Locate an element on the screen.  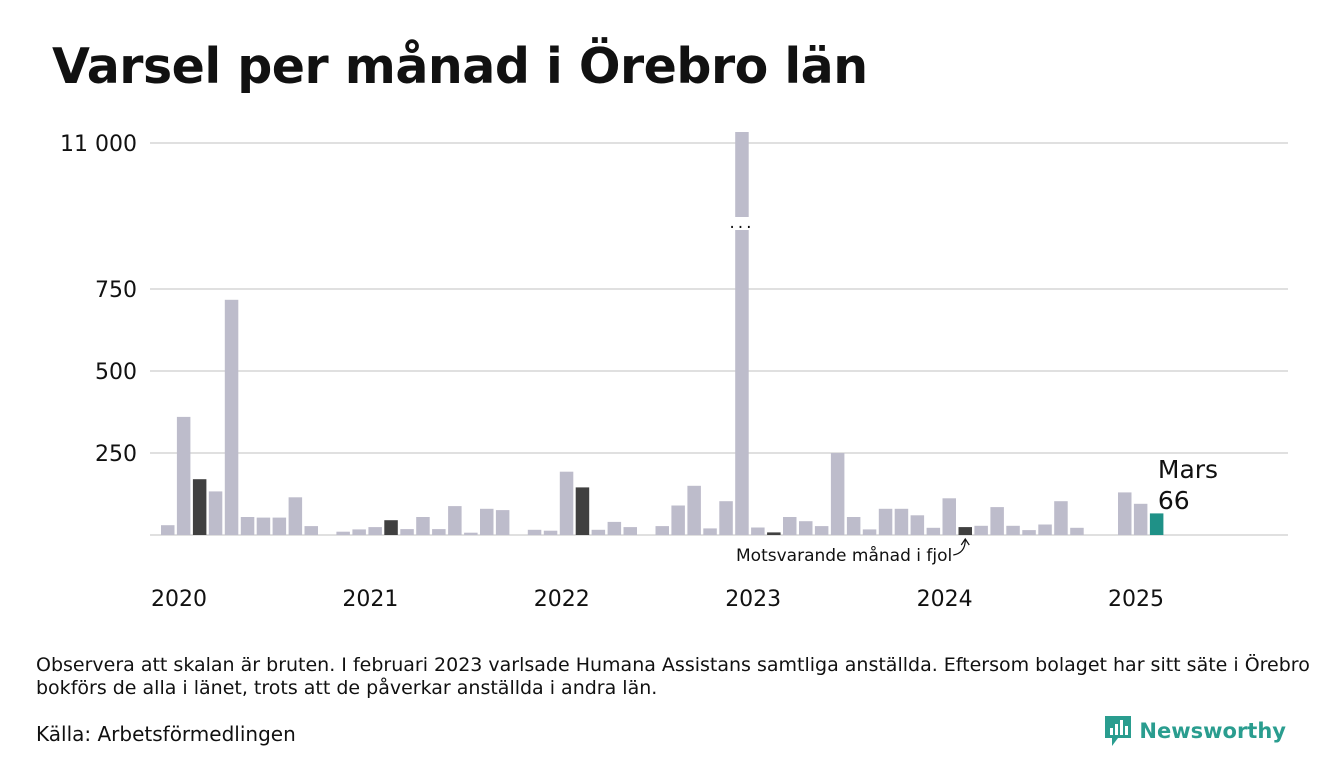
newsworthy-logo-icon is located at coordinates (1118, 731).